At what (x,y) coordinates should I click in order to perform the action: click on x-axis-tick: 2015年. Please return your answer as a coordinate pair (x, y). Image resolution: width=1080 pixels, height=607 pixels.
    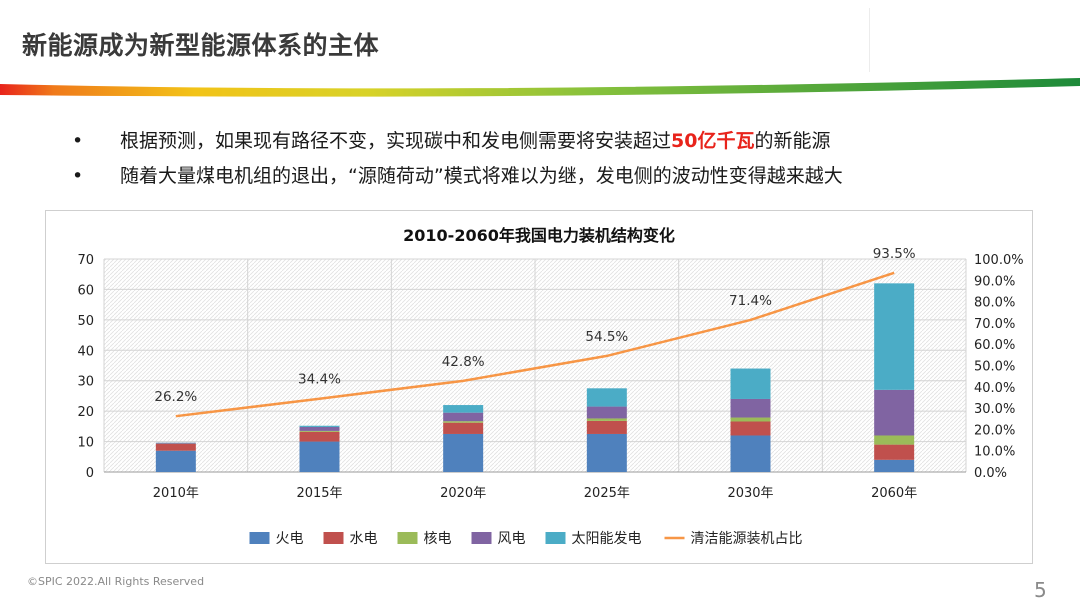
    Looking at the image, I should click on (319, 493).